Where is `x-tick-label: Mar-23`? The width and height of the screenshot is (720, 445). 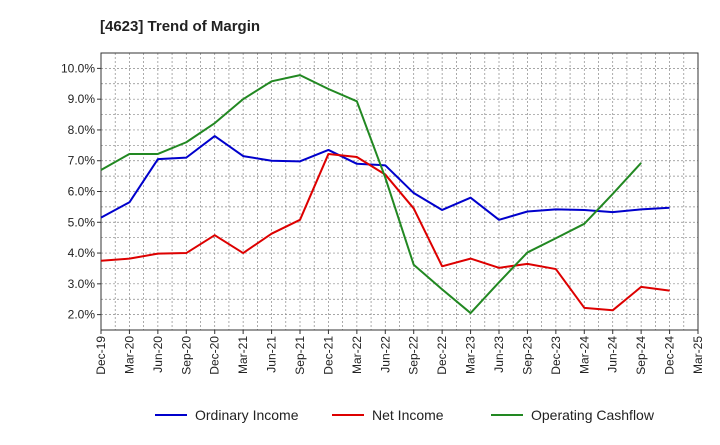 x-tick-label: Mar-23 is located at coordinates (471, 355).